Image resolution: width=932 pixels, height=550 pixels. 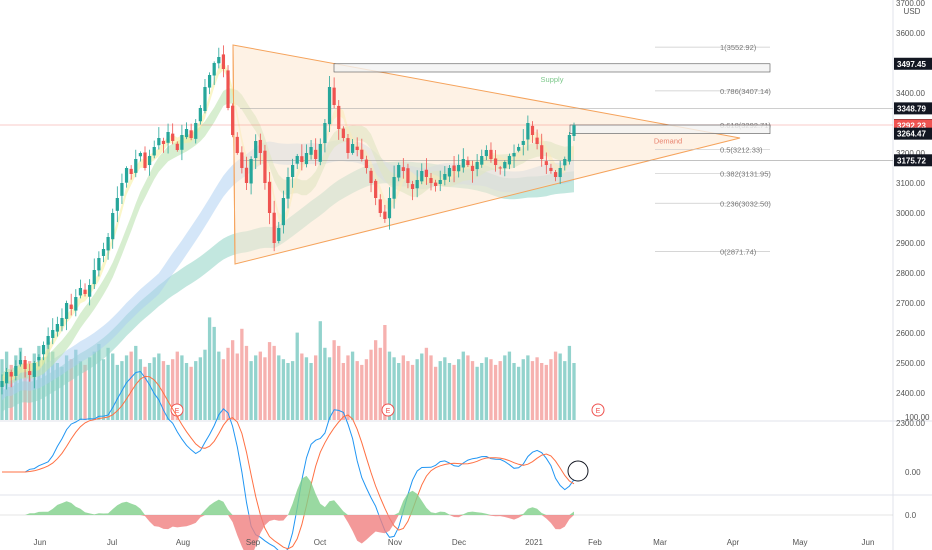 I want to click on month-label: May, so click(x=799, y=542).